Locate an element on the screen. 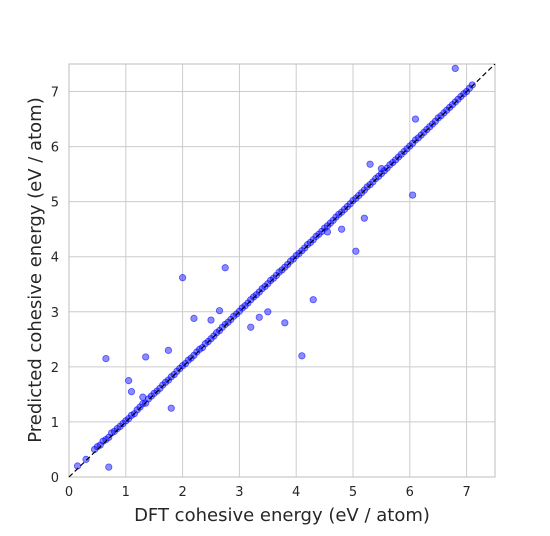 The image size is (550, 536). y-tick-label: 0 is located at coordinates (55, 478).